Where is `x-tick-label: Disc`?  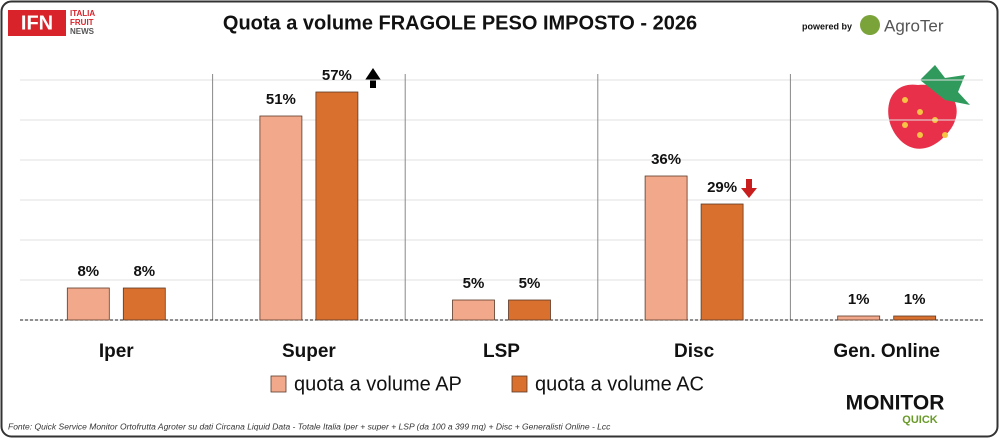
x-tick-label: Disc is located at coordinates (694, 351).